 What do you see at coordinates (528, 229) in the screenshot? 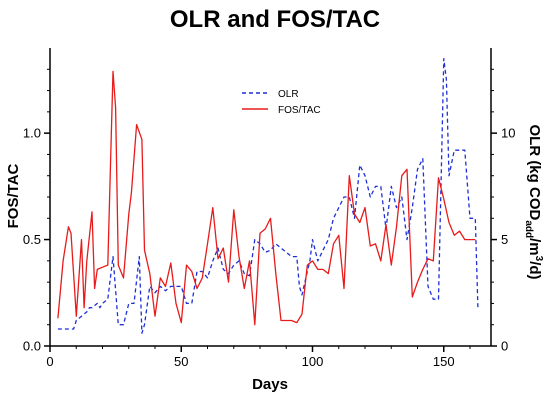
I see `right-y-axis-title-sub: add` at bounding box center [528, 229].